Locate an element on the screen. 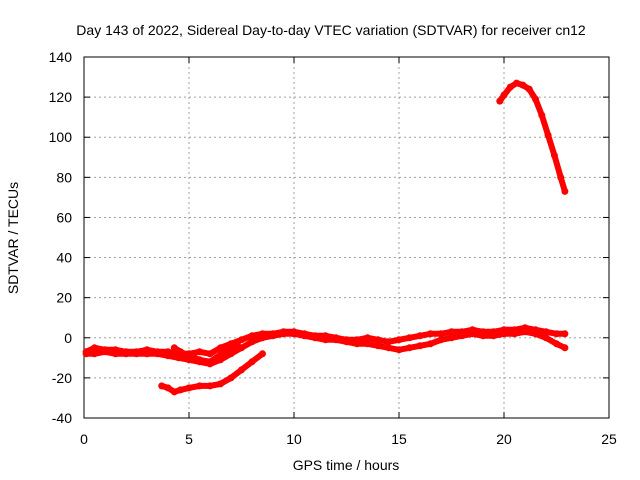  x-tick-label: 25 is located at coordinates (609, 439).